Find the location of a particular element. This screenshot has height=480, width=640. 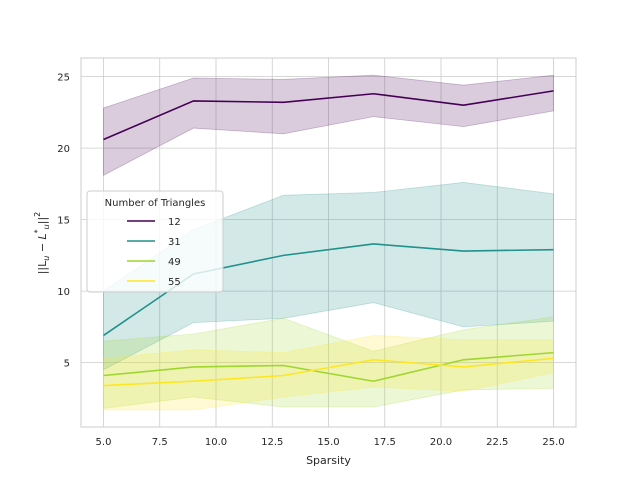

legend-label: 12 is located at coordinates (174, 222).